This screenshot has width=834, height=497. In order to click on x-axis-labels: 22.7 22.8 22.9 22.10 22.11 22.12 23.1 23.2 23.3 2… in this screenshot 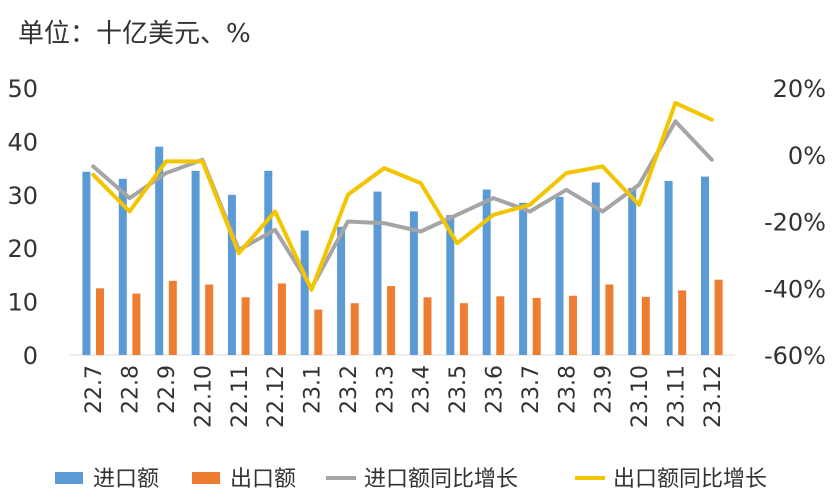, I will do `click(404, 396)`.